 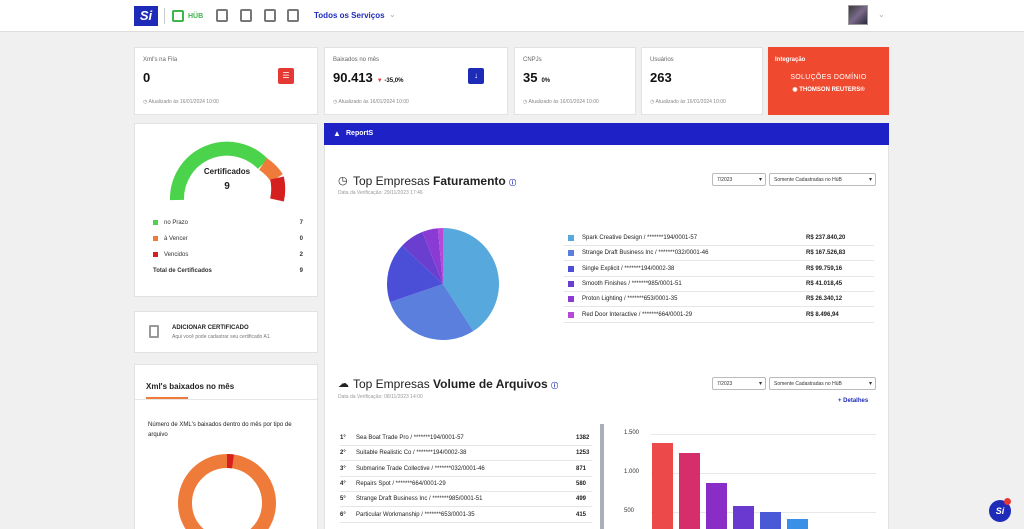 I want to click on rank: 3°, so click(x=343, y=468).